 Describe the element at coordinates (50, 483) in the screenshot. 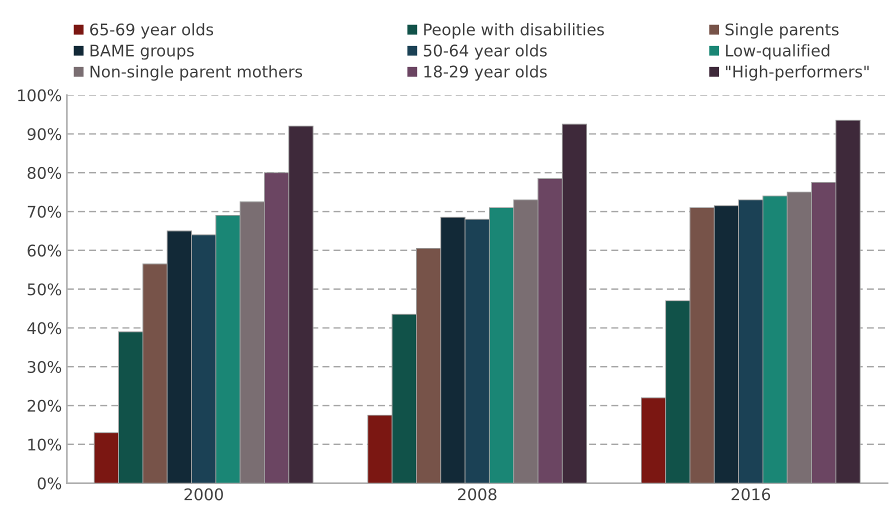

I see `y-tick-label: 0%` at that location.